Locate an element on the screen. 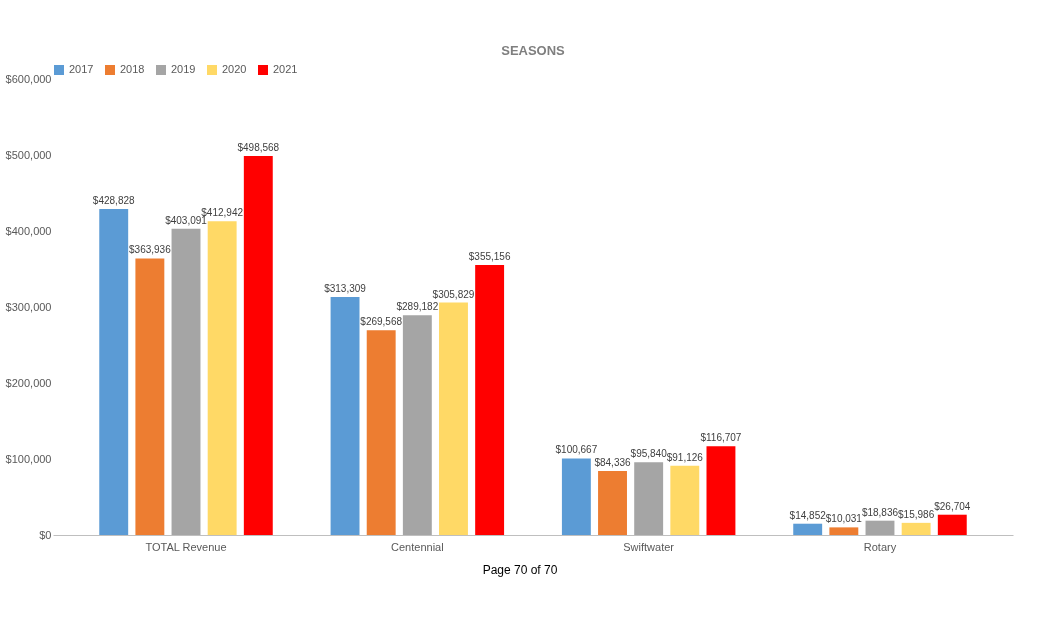 The width and height of the screenshot is (1040, 621). data-label: $289,182 is located at coordinates (417, 307).